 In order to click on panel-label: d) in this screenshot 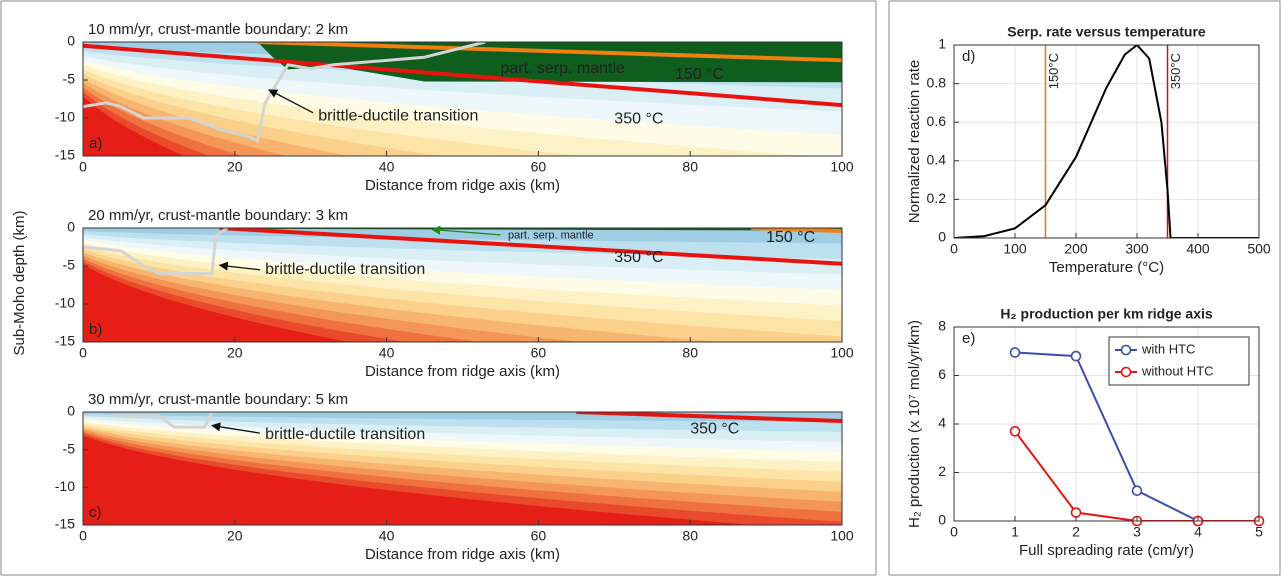, I will do `click(968, 56)`.